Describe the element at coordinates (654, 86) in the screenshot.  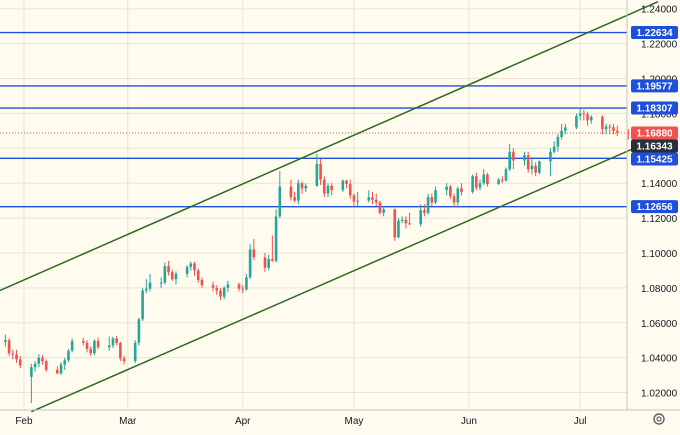
I see `price-label: 1.19577` at that location.